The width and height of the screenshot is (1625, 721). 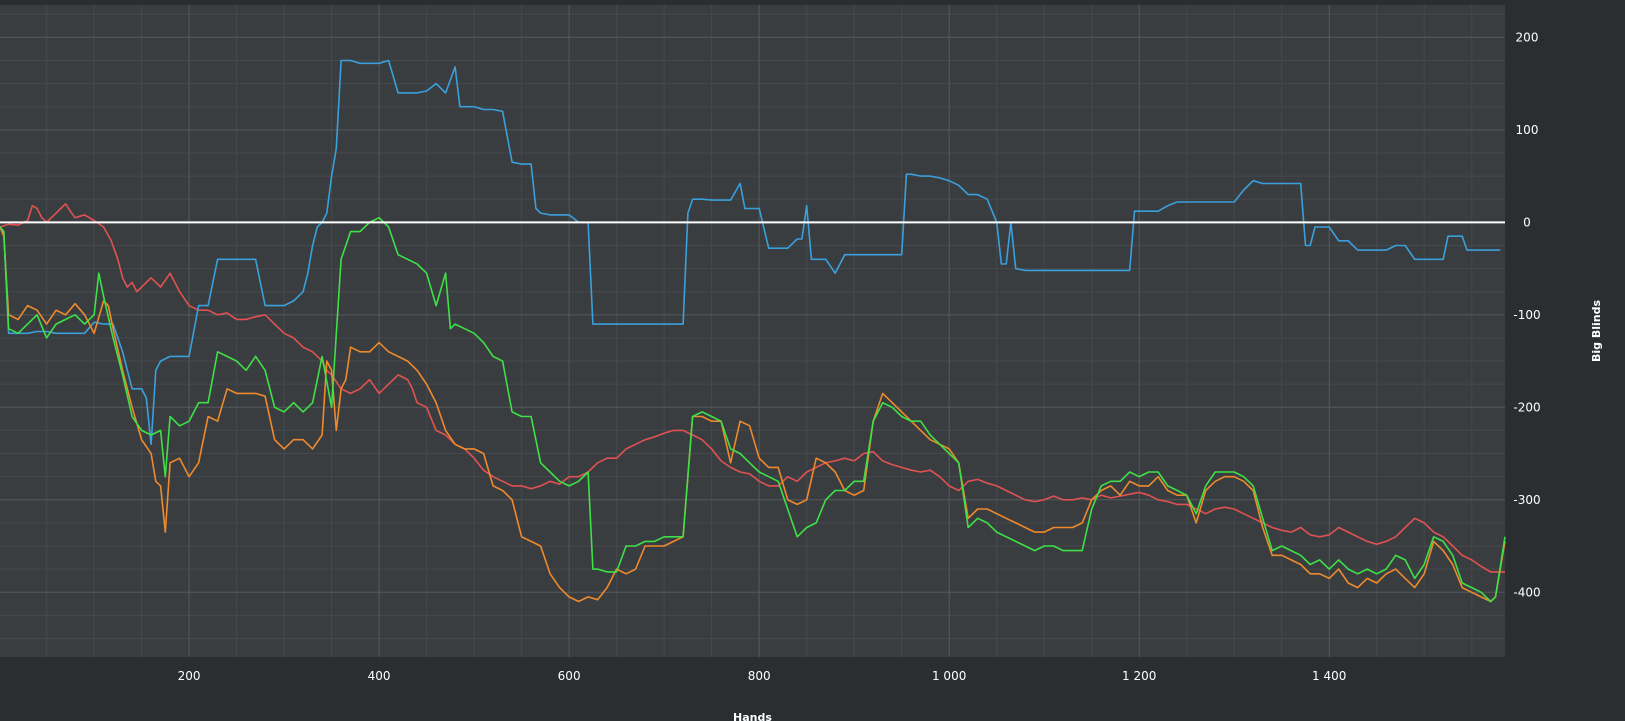 I want to click on y-tick-label: -100, so click(x=1526, y=315).